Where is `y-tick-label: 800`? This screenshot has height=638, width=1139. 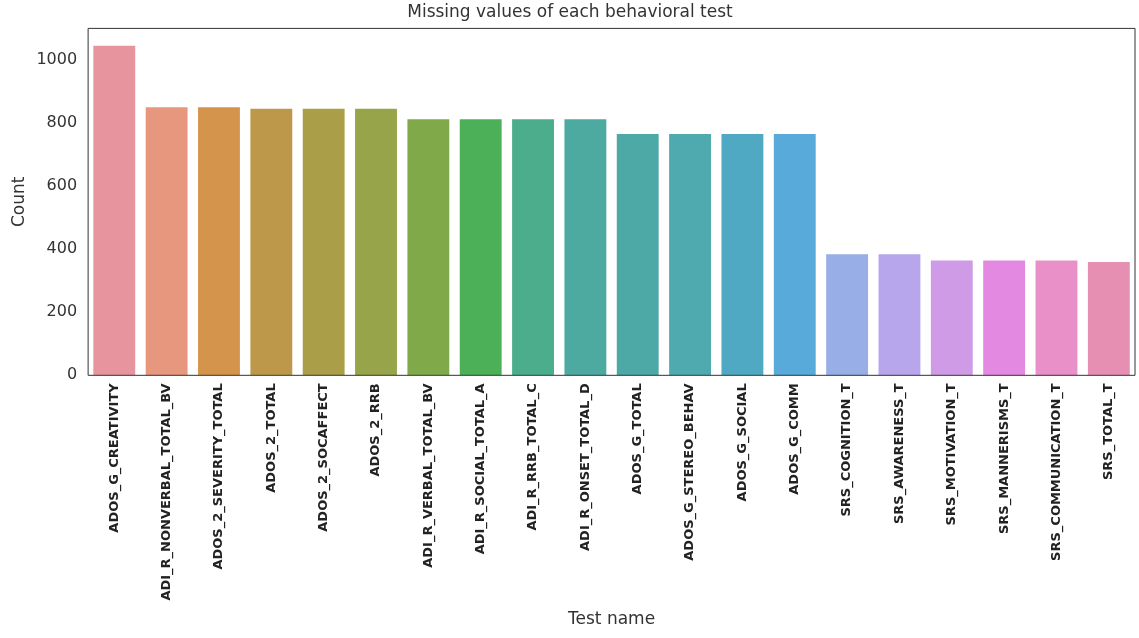
y-tick-label: 800 is located at coordinates (62, 122).